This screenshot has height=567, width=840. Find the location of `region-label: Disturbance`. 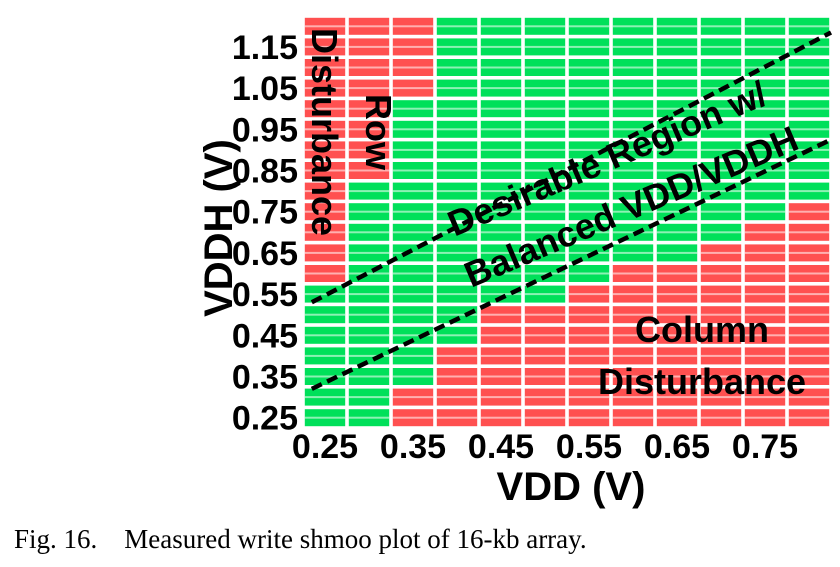

region-label: Disturbance is located at coordinates (702, 381).